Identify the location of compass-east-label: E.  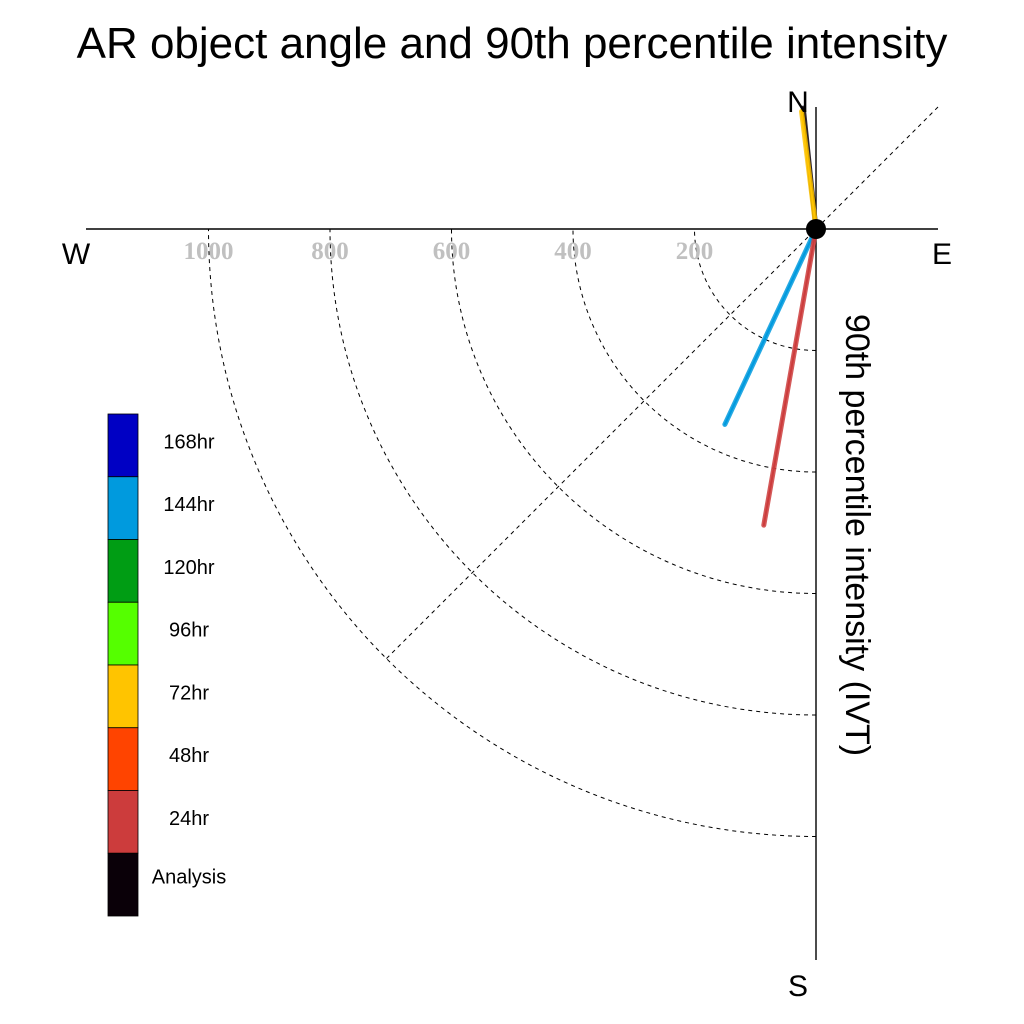
(942, 254).